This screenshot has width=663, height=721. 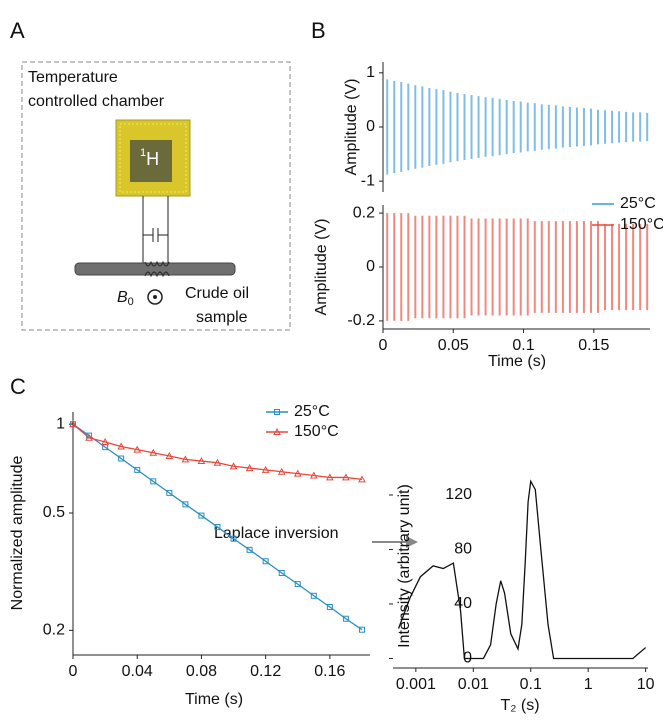 I want to click on panel-label: A, so click(x=17, y=30).